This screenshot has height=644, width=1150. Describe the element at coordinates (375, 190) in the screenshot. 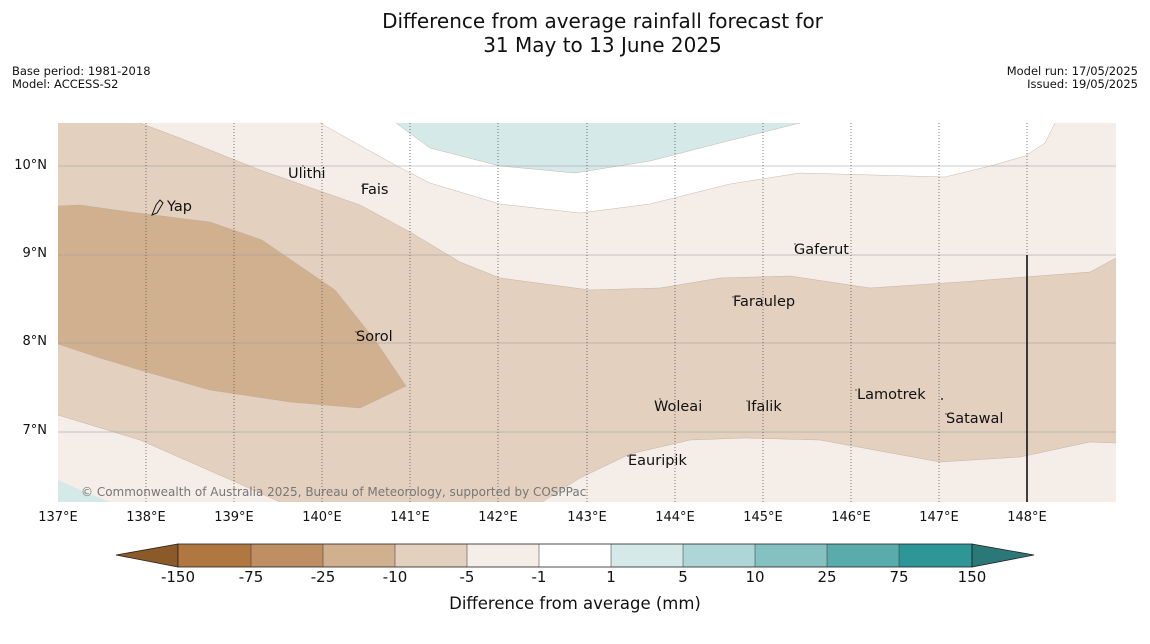

I see `place-label-fais: Fais` at that location.